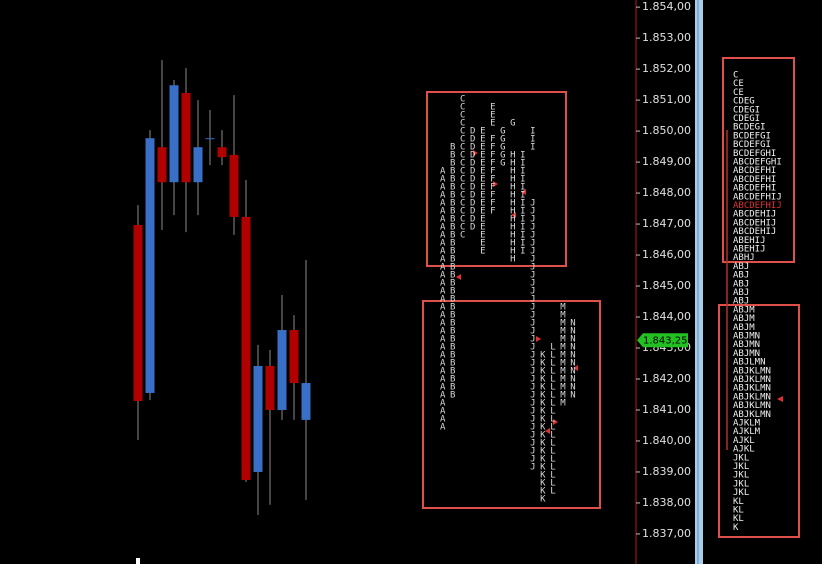 The height and width of the screenshot is (564, 822). I want to click on y-tick-label: 1.847,00, so click(666, 223).